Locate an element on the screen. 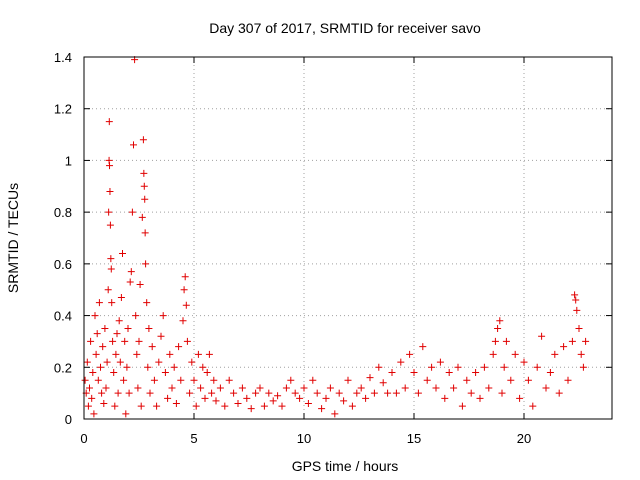 This screenshot has width=640, height=480. y-tick-label: 0.4 is located at coordinates (63, 316).